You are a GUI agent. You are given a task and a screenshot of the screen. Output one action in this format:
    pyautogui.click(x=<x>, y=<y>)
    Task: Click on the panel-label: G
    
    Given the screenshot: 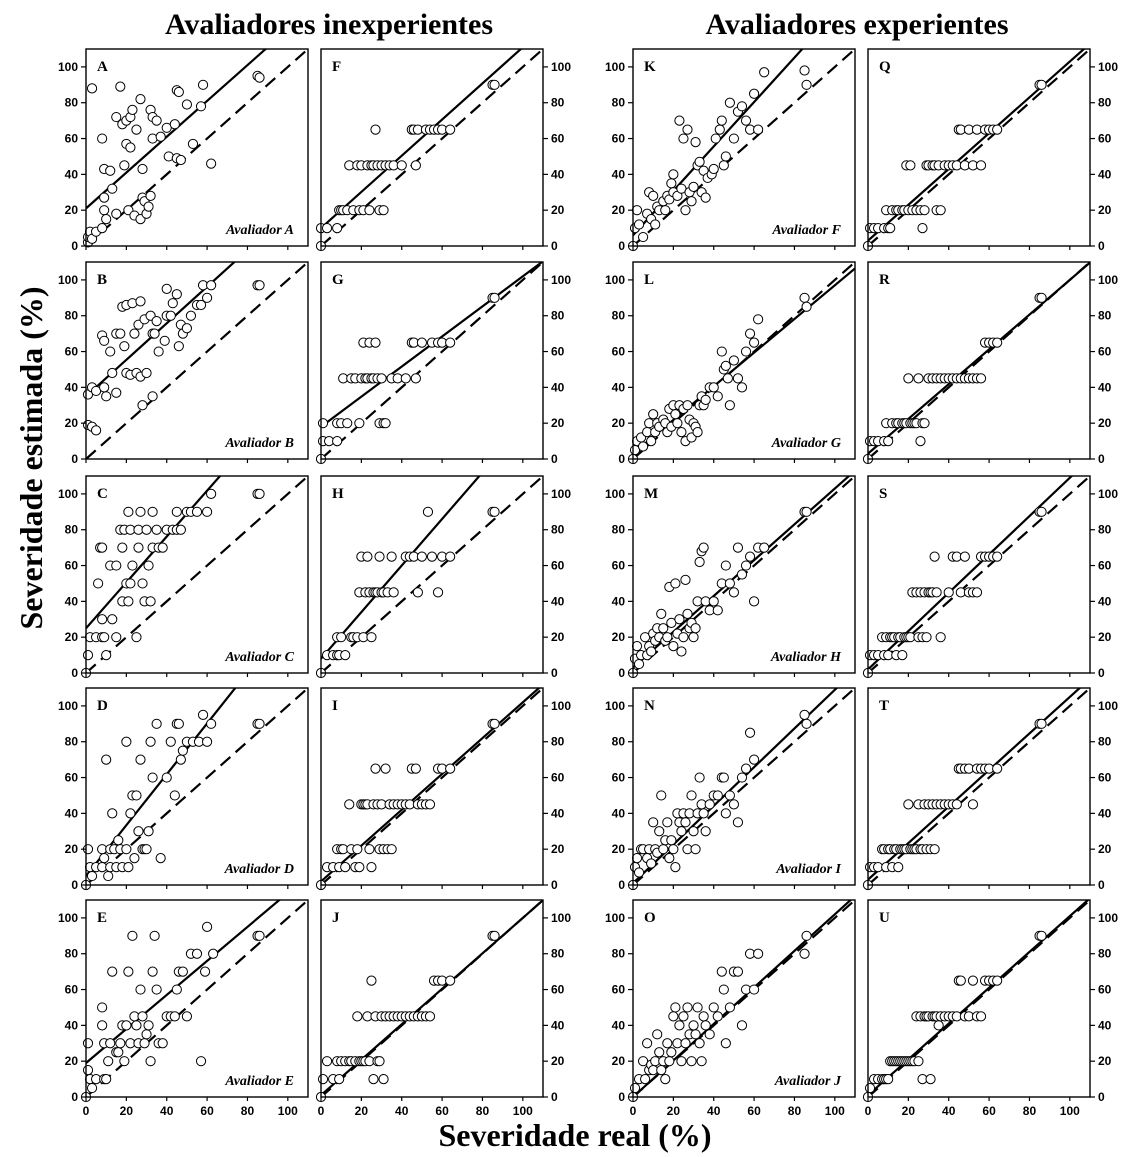 What is the action you would take?
    pyautogui.click(x=338, y=280)
    